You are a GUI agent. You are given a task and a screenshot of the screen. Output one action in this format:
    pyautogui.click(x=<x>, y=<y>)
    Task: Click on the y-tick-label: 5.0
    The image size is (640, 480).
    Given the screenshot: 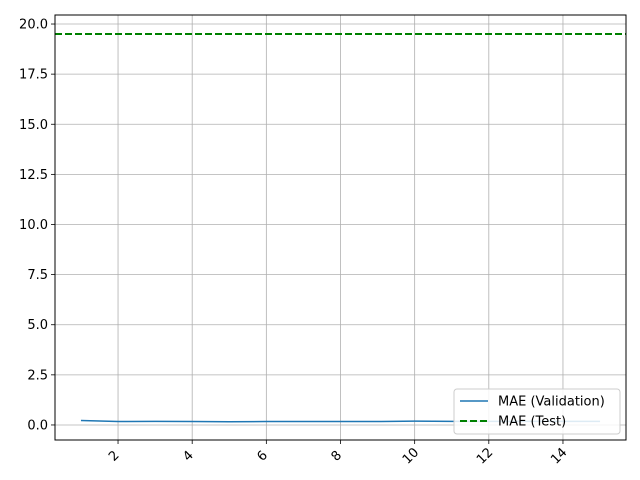 What is the action you would take?
    pyautogui.click(x=37, y=325)
    